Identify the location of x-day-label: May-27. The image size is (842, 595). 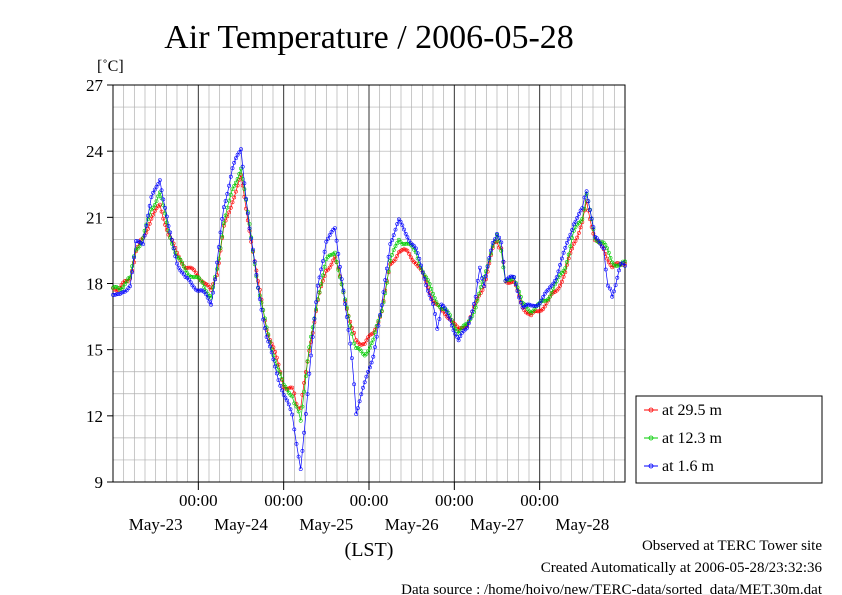
(497, 524).